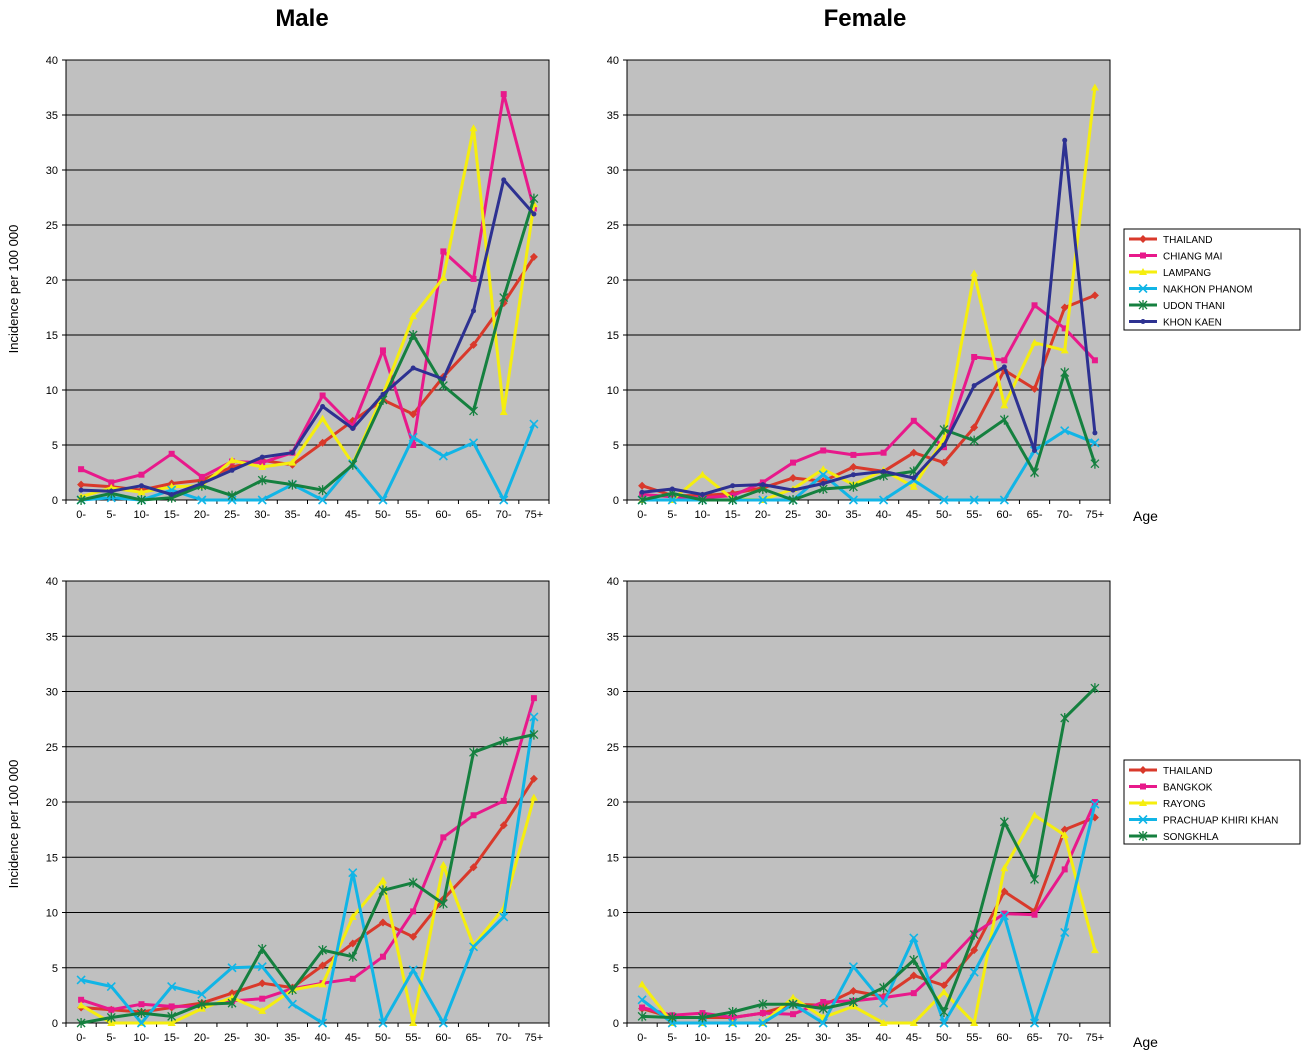 The height and width of the screenshot is (1050, 1302). Describe the element at coordinates (642, 515) in the screenshot. I see `x-tick-label: 0-` at that location.